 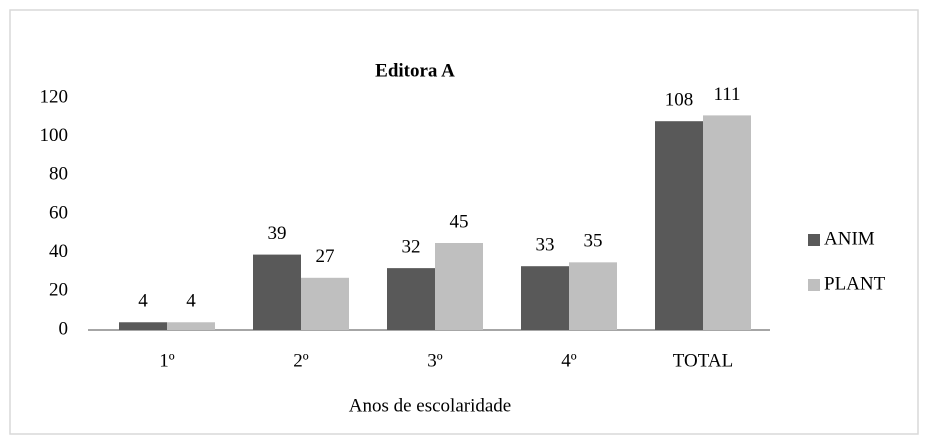 What do you see at coordinates (679, 100) in the screenshot?
I see `data-label: 108` at bounding box center [679, 100].